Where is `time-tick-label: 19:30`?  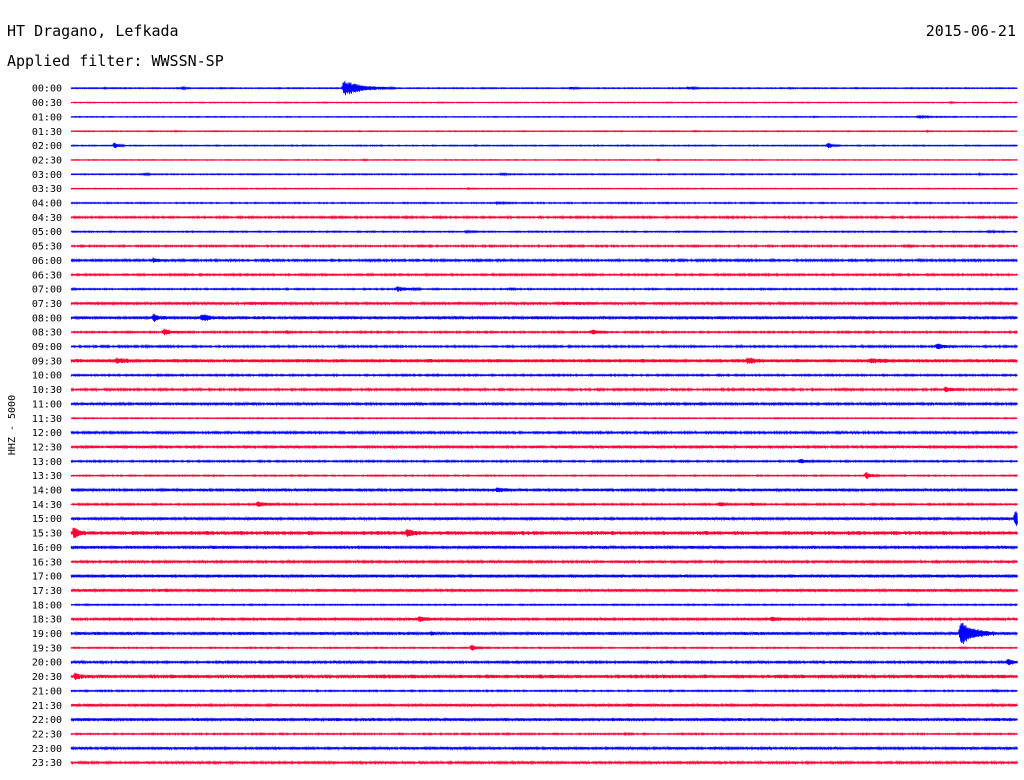 time-tick-label: 19:30 is located at coordinates (47, 648).